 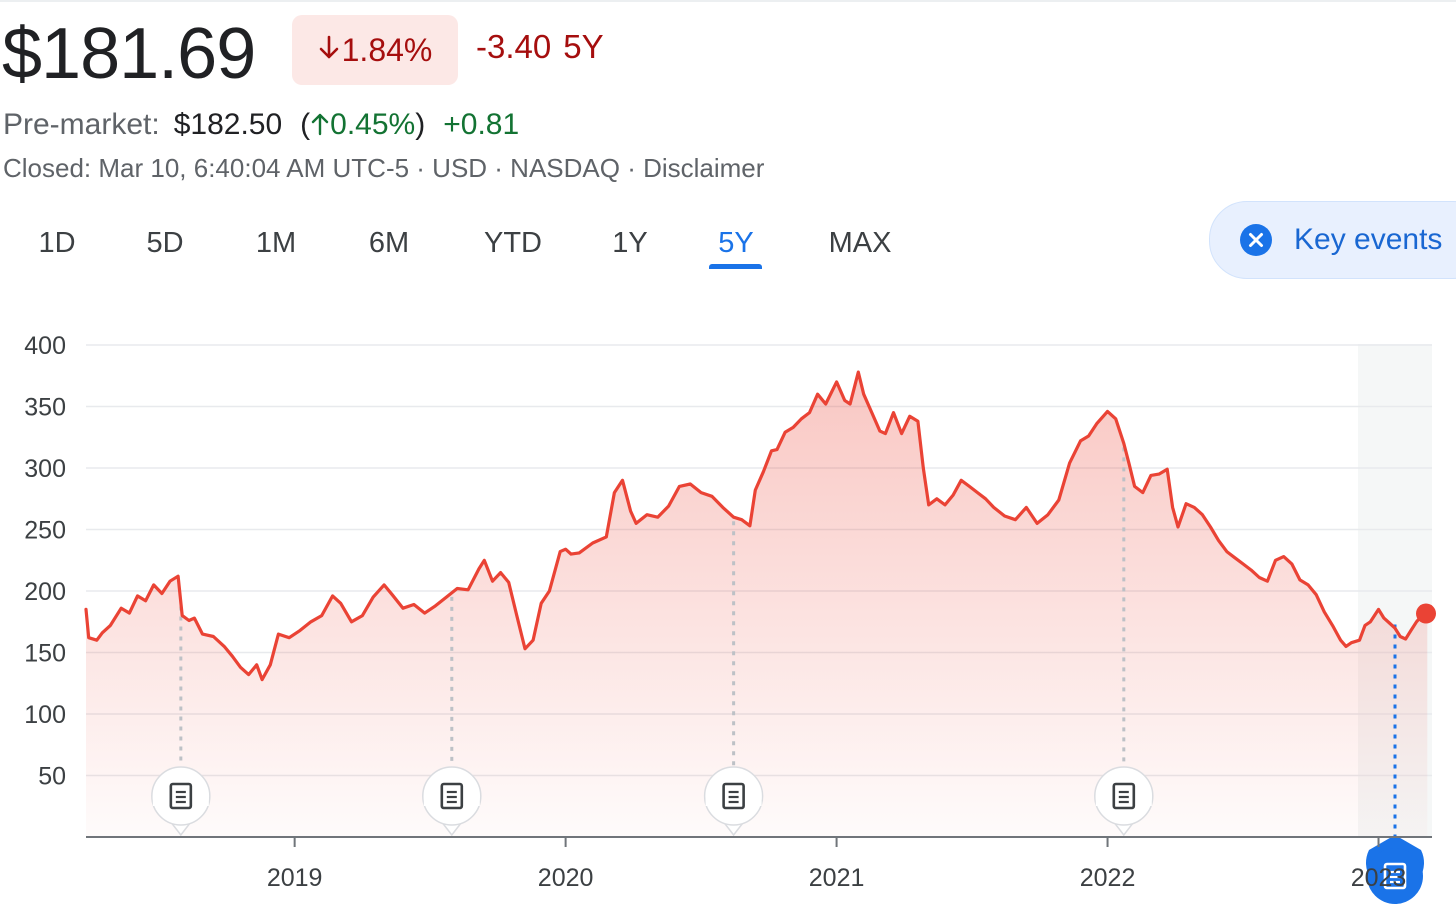 What do you see at coordinates (837, 878) in the screenshot?
I see `x-tick-label: 2021` at bounding box center [837, 878].